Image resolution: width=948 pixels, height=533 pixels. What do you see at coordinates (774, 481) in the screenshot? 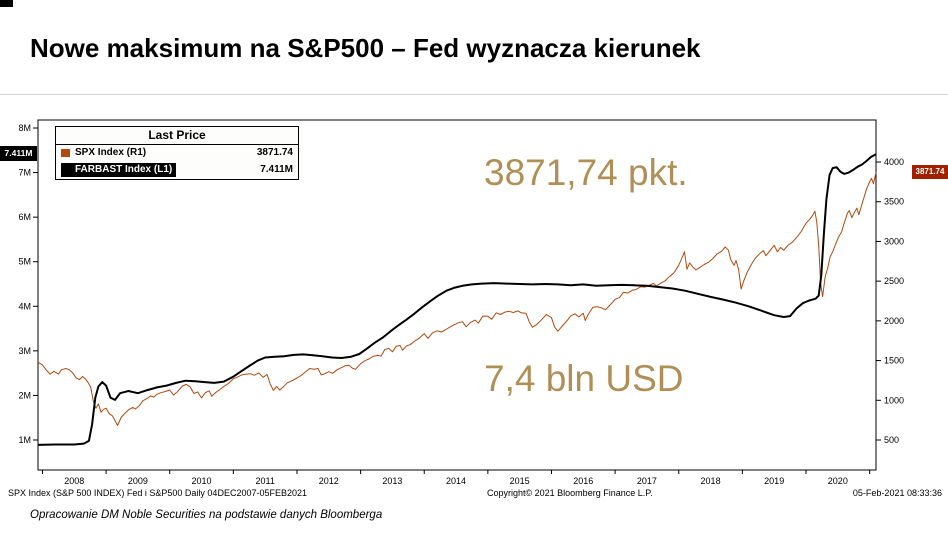
I see `svg-text: 2019` at bounding box center [774, 481].